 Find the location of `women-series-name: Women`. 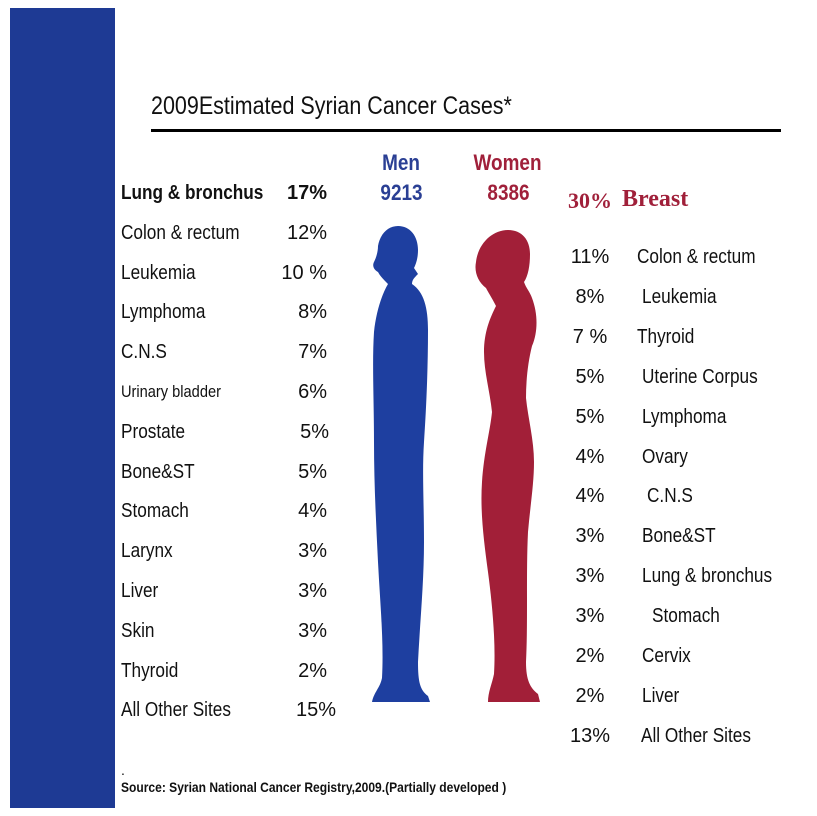

women-series-name: Women is located at coordinates (508, 162).